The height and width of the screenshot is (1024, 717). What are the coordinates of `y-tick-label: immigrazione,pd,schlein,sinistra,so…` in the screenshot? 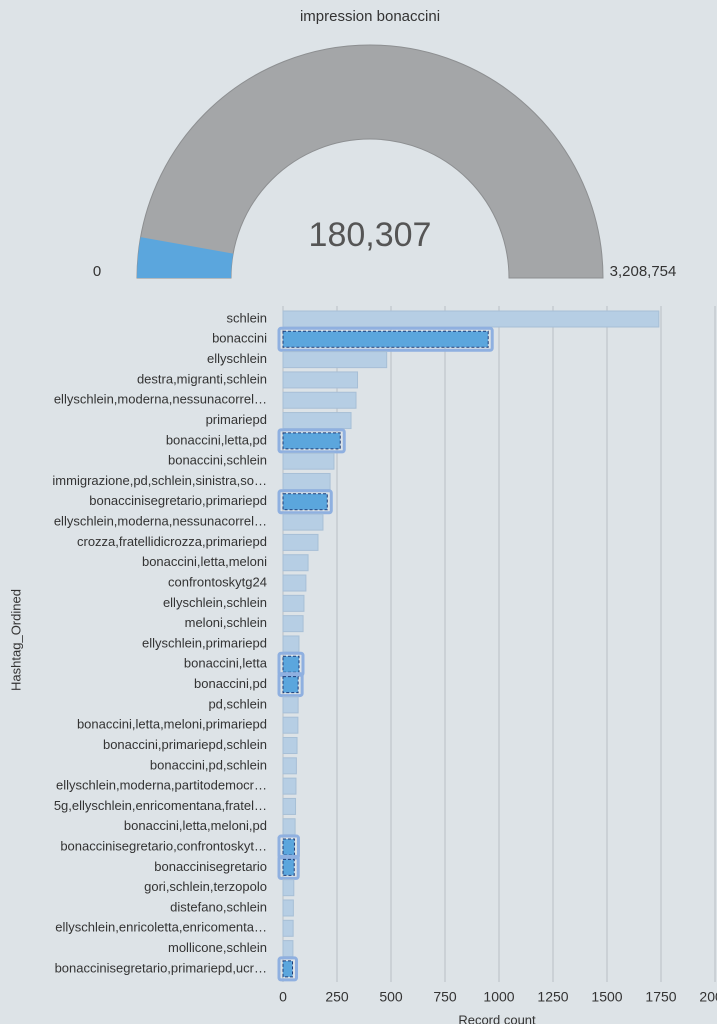 It's located at (159, 480).